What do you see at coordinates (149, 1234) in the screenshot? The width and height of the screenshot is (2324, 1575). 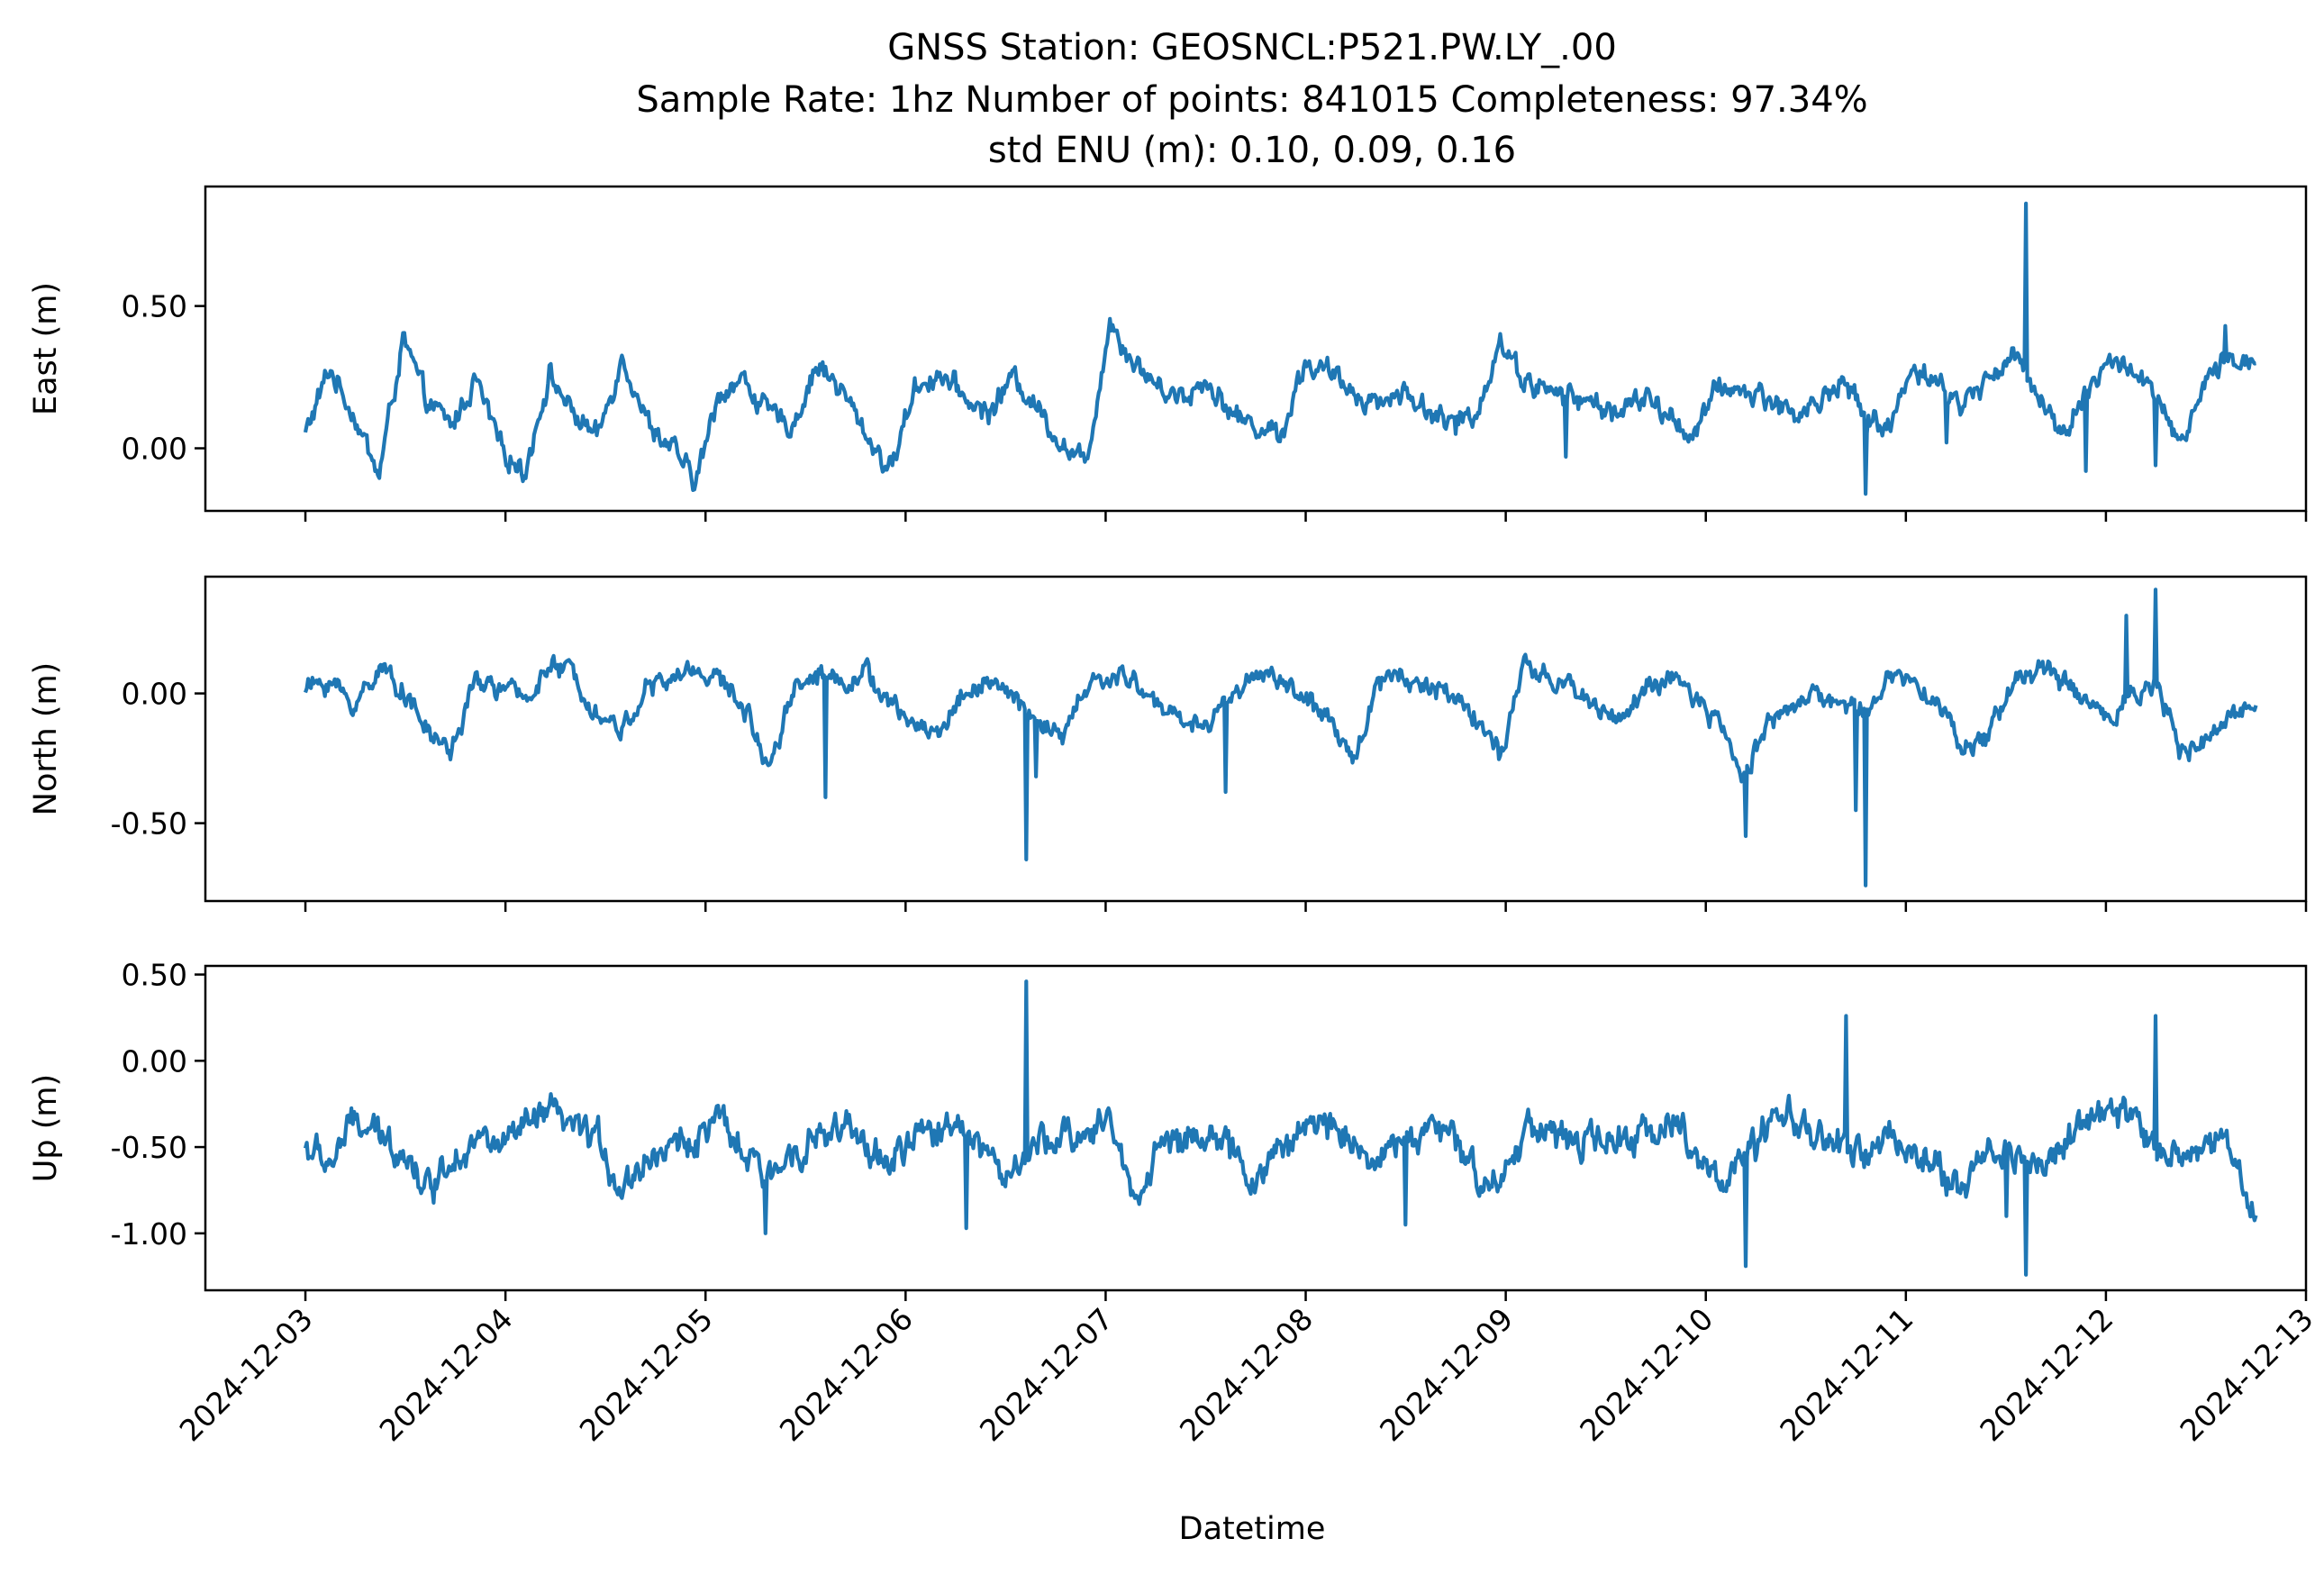 I see `y-tick-label-up: -1.00` at bounding box center [149, 1234].